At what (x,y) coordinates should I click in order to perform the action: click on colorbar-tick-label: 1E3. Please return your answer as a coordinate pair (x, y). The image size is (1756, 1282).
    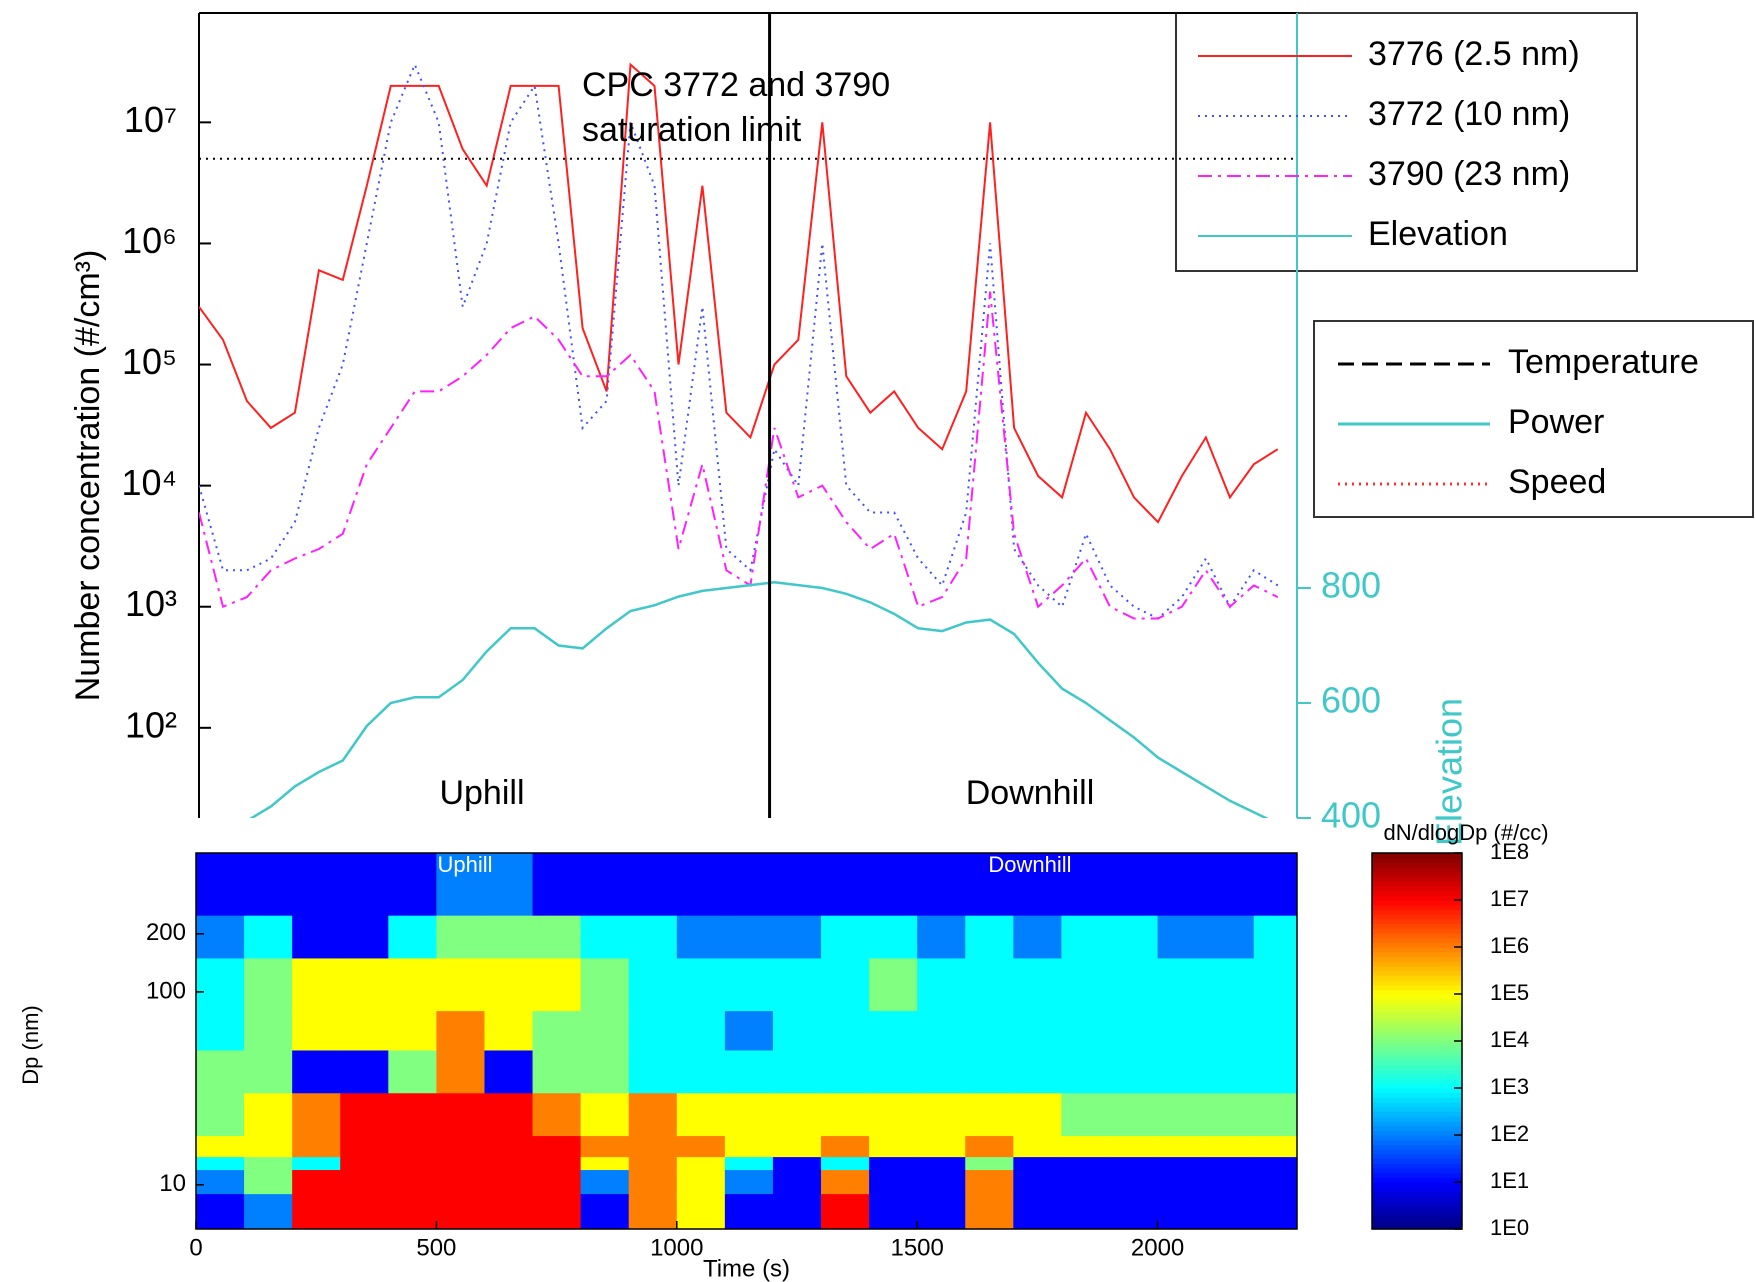
    Looking at the image, I should click on (1509, 1086).